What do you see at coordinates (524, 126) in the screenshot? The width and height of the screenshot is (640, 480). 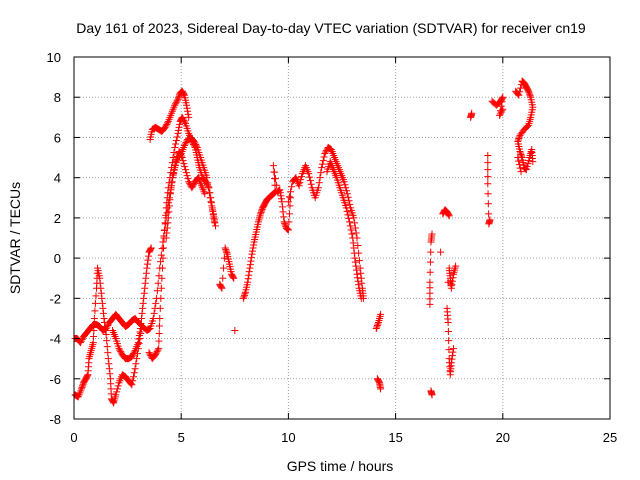 I see `series-sat-o` at bounding box center [524, 126].